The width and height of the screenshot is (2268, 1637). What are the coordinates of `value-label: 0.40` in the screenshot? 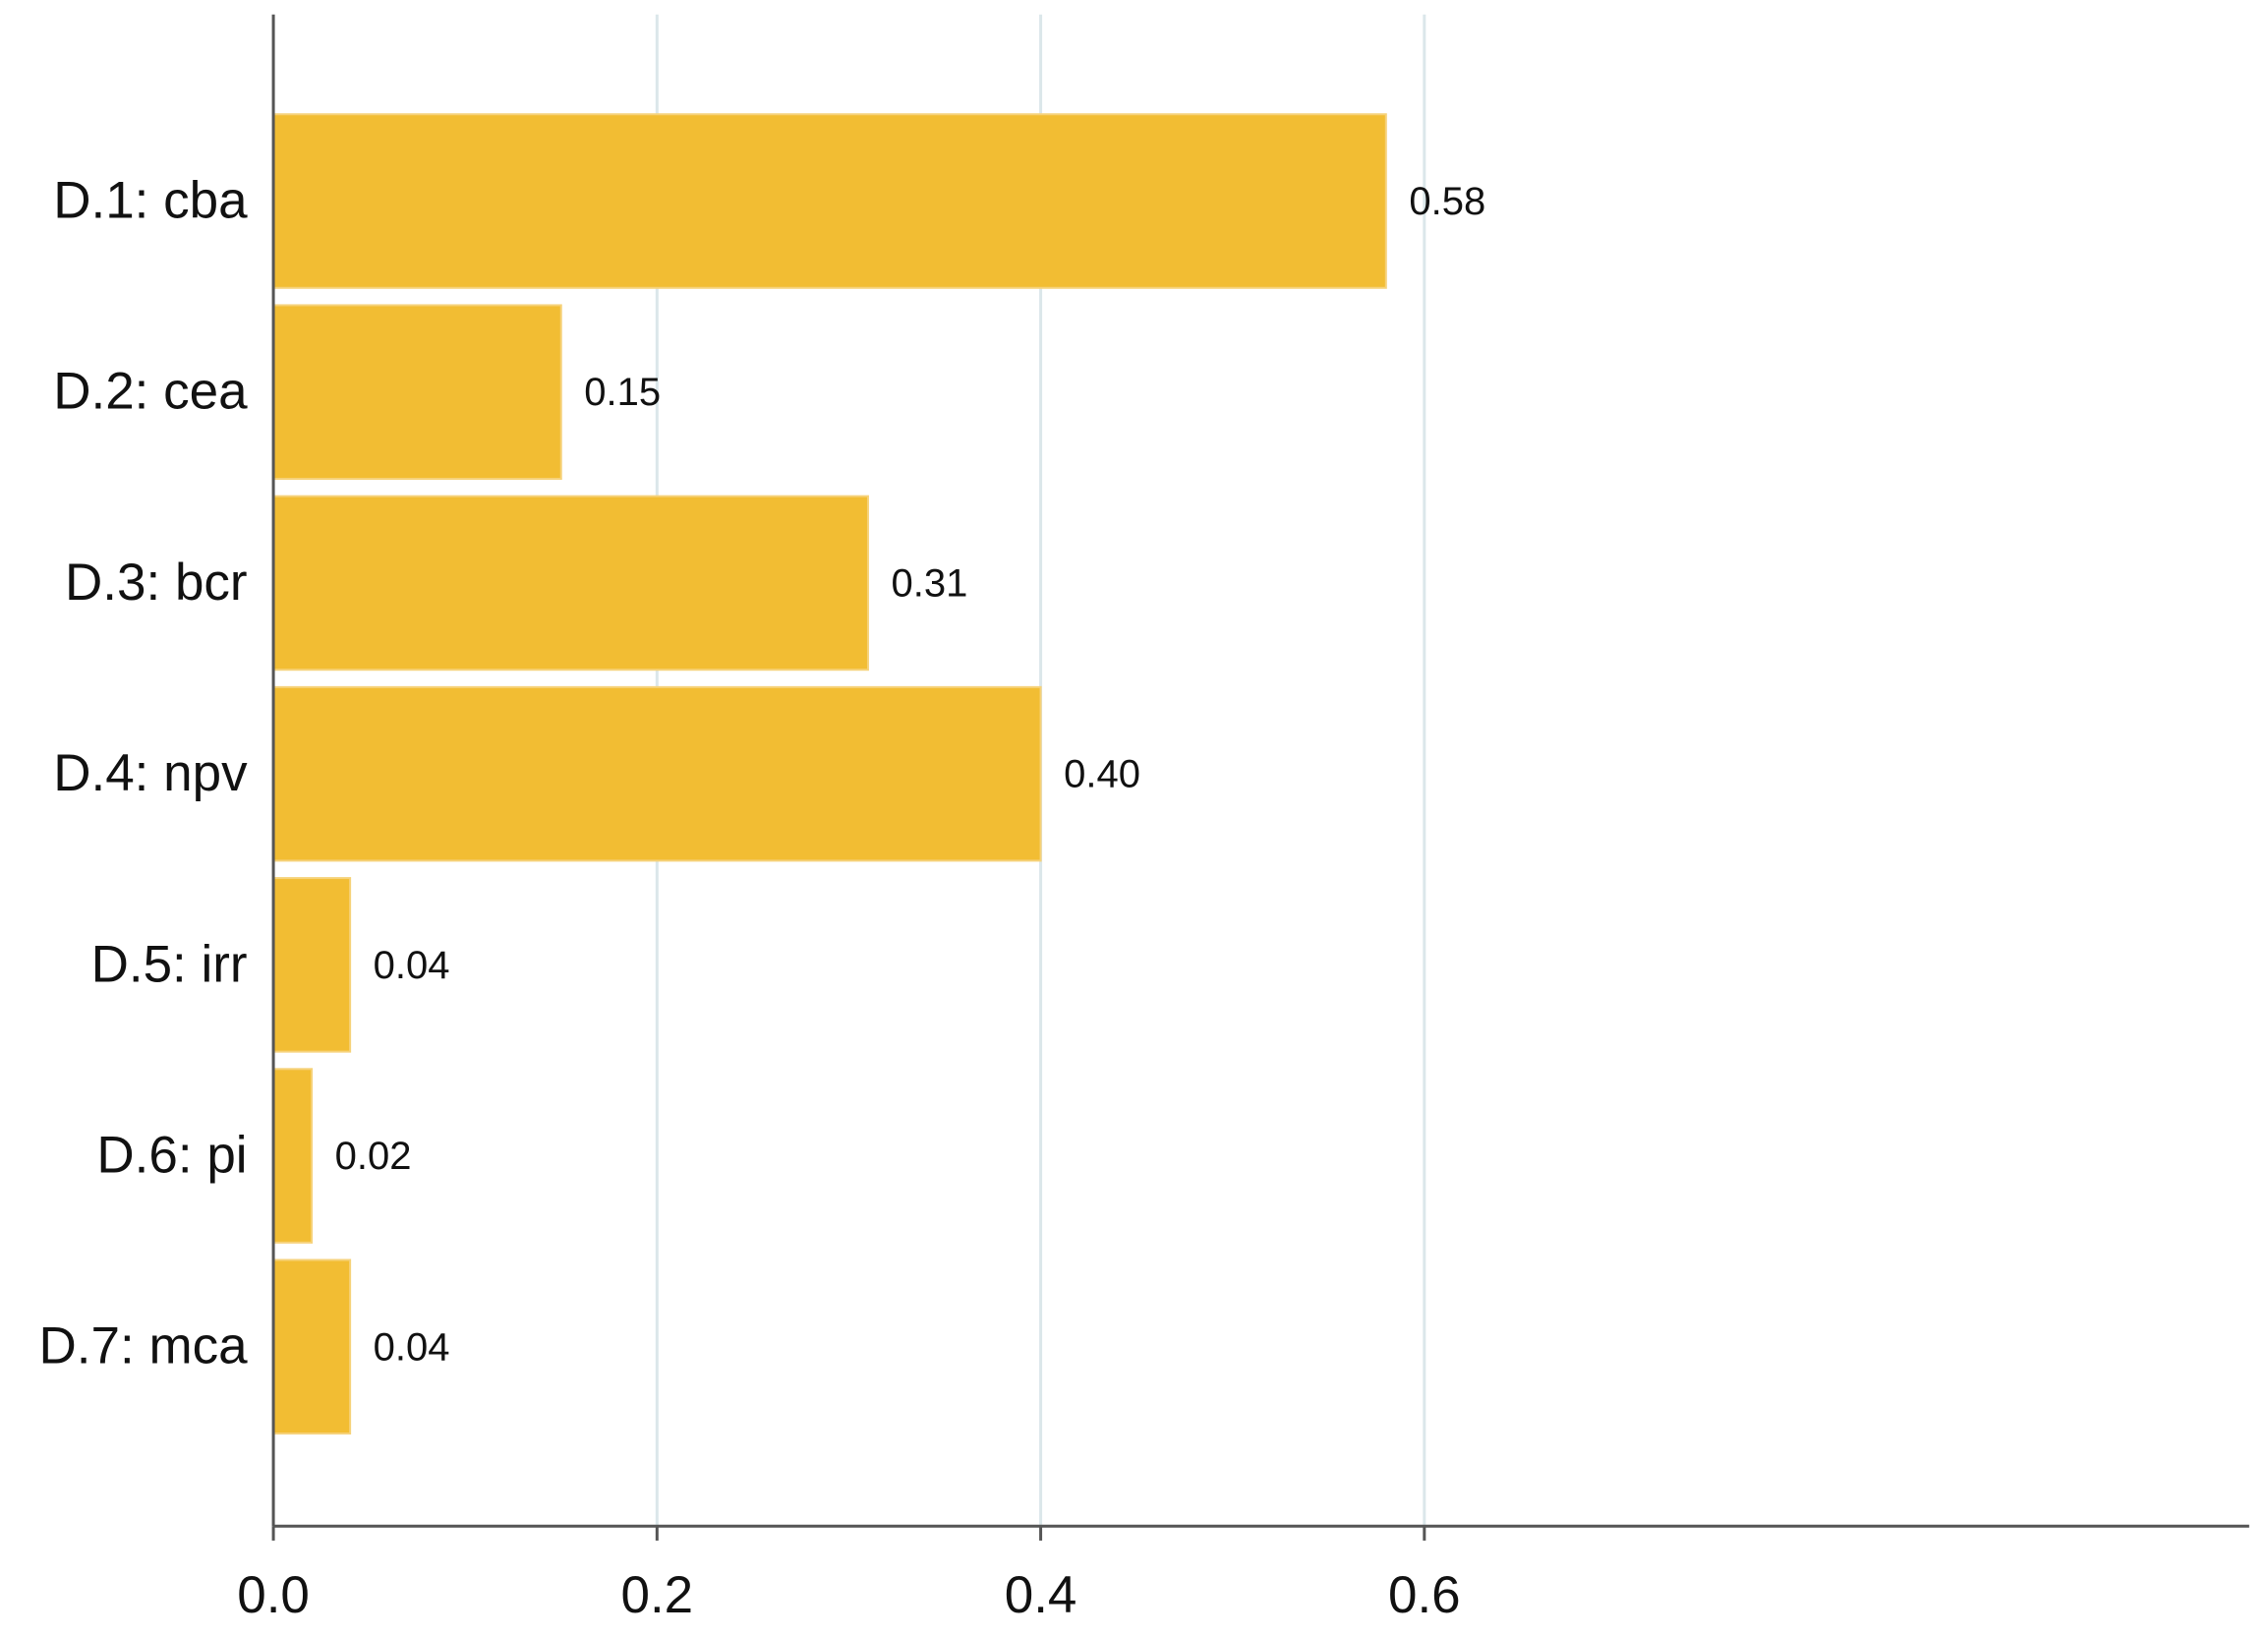 It's located at (1102, 774).